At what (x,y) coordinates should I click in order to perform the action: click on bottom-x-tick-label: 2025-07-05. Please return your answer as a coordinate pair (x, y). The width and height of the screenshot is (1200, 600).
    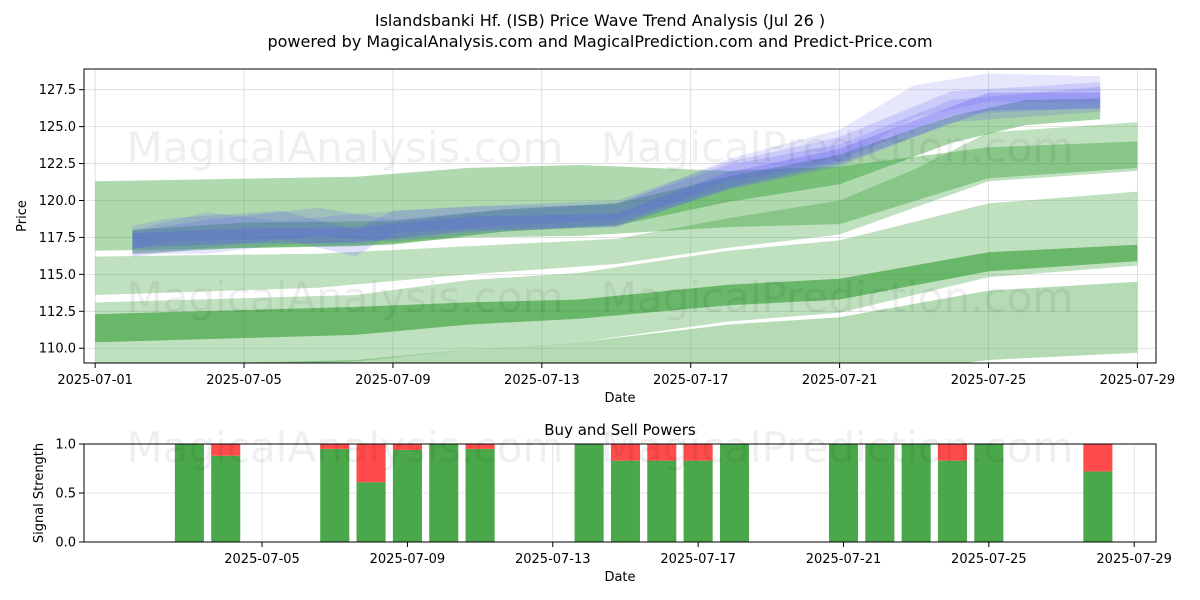
    Looking at the image, I should click on (262, 559).